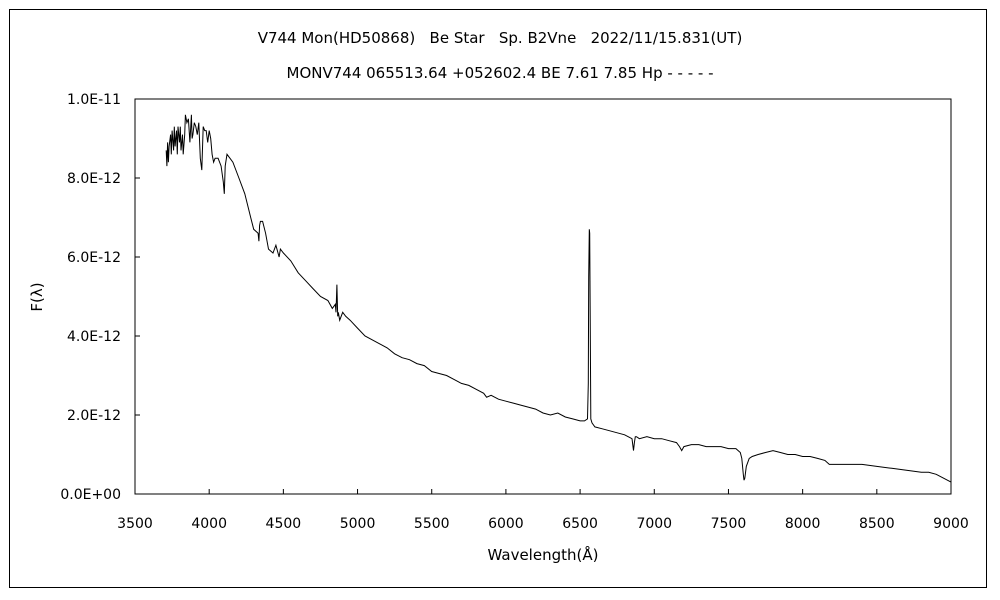 This screenshot has height=600, width=1000. I want to click on x-tick-label: 6000, so click(506, 524).